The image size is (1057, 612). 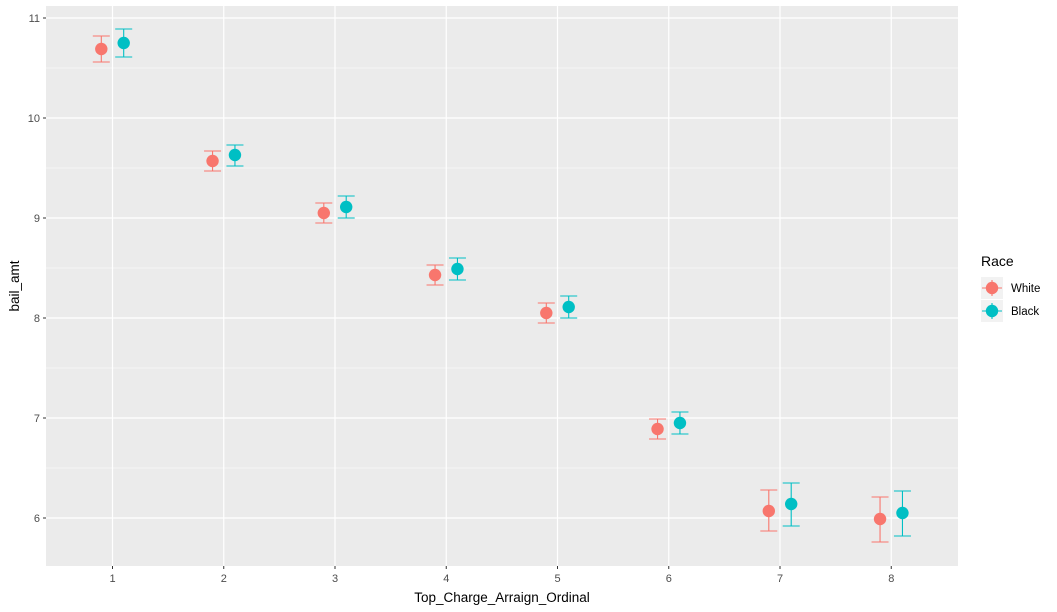 What do you see at coordinates (14, 285) in the screenshot?
I see `y-axis-title: bail_amt` at bounding box center [14, 285].